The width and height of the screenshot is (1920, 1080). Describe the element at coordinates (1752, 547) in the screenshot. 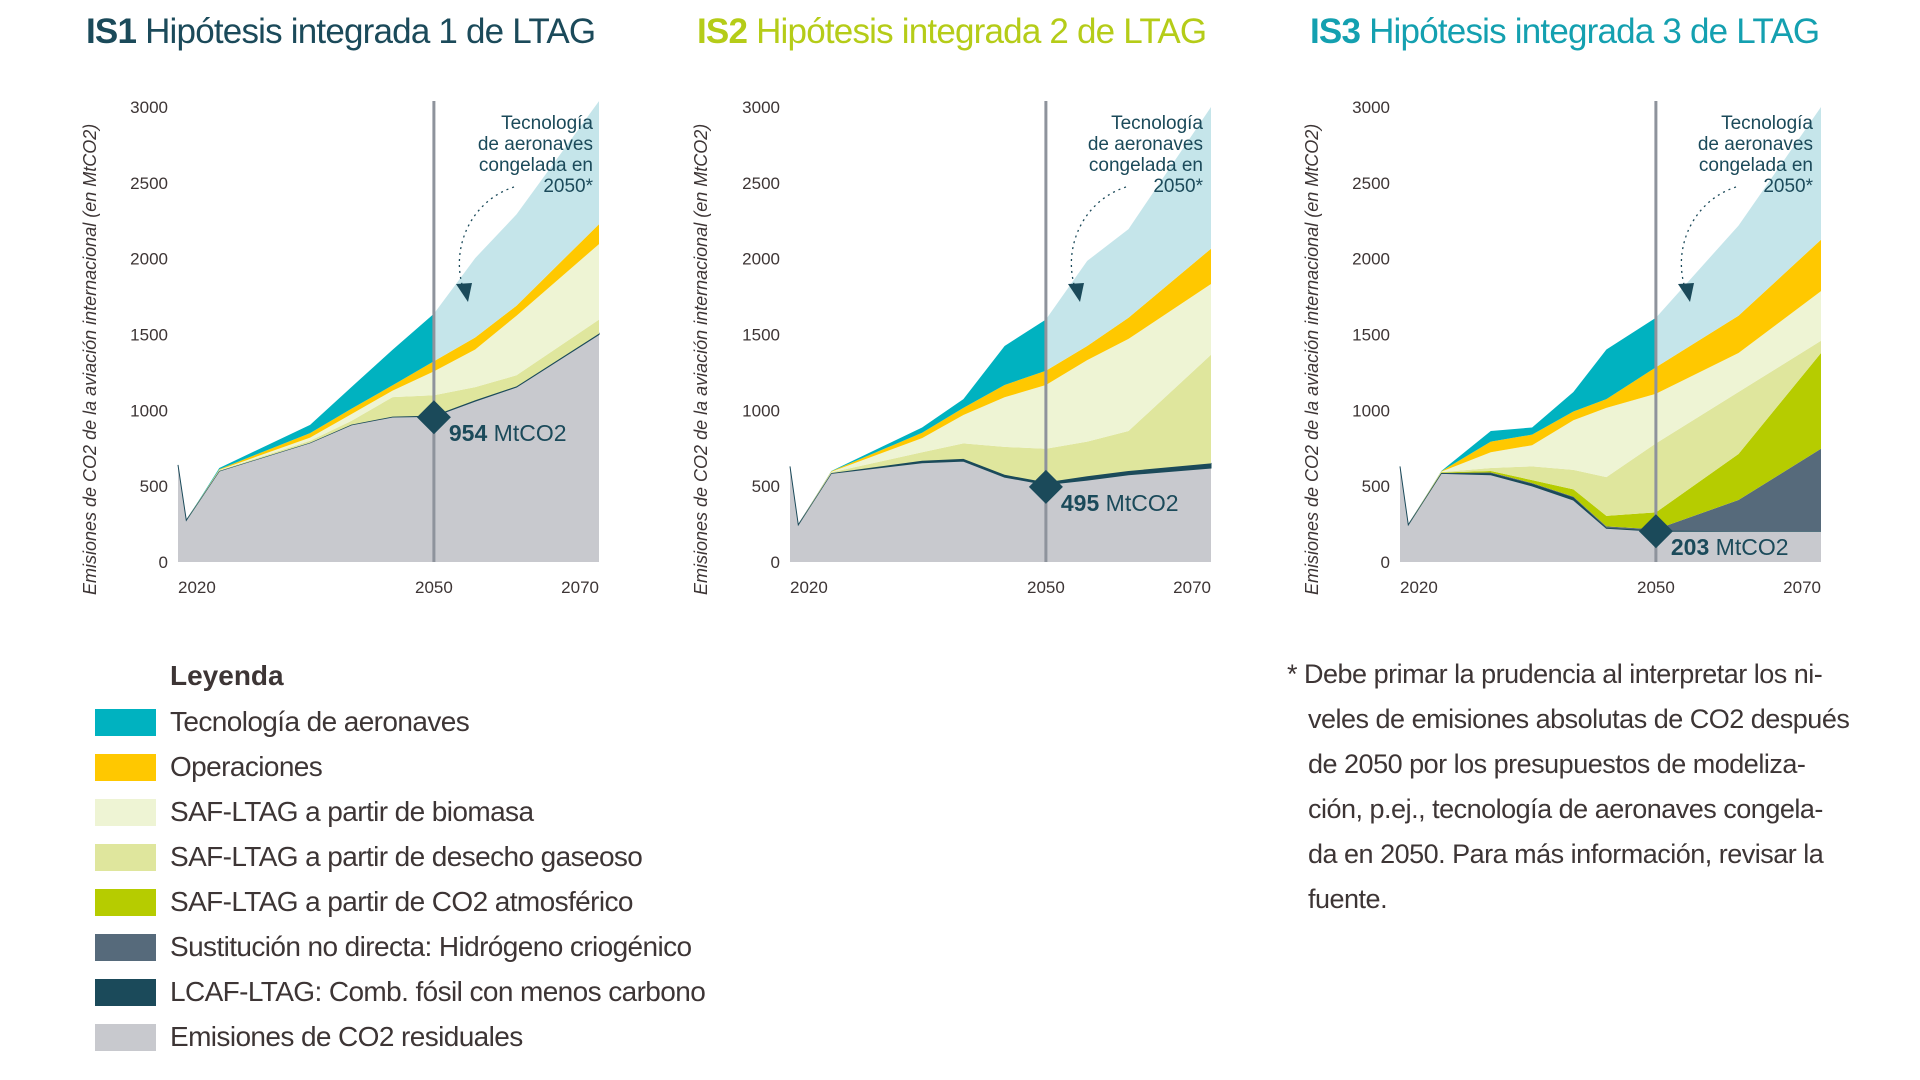

I see `marker-unit: MtCO2` at that location.